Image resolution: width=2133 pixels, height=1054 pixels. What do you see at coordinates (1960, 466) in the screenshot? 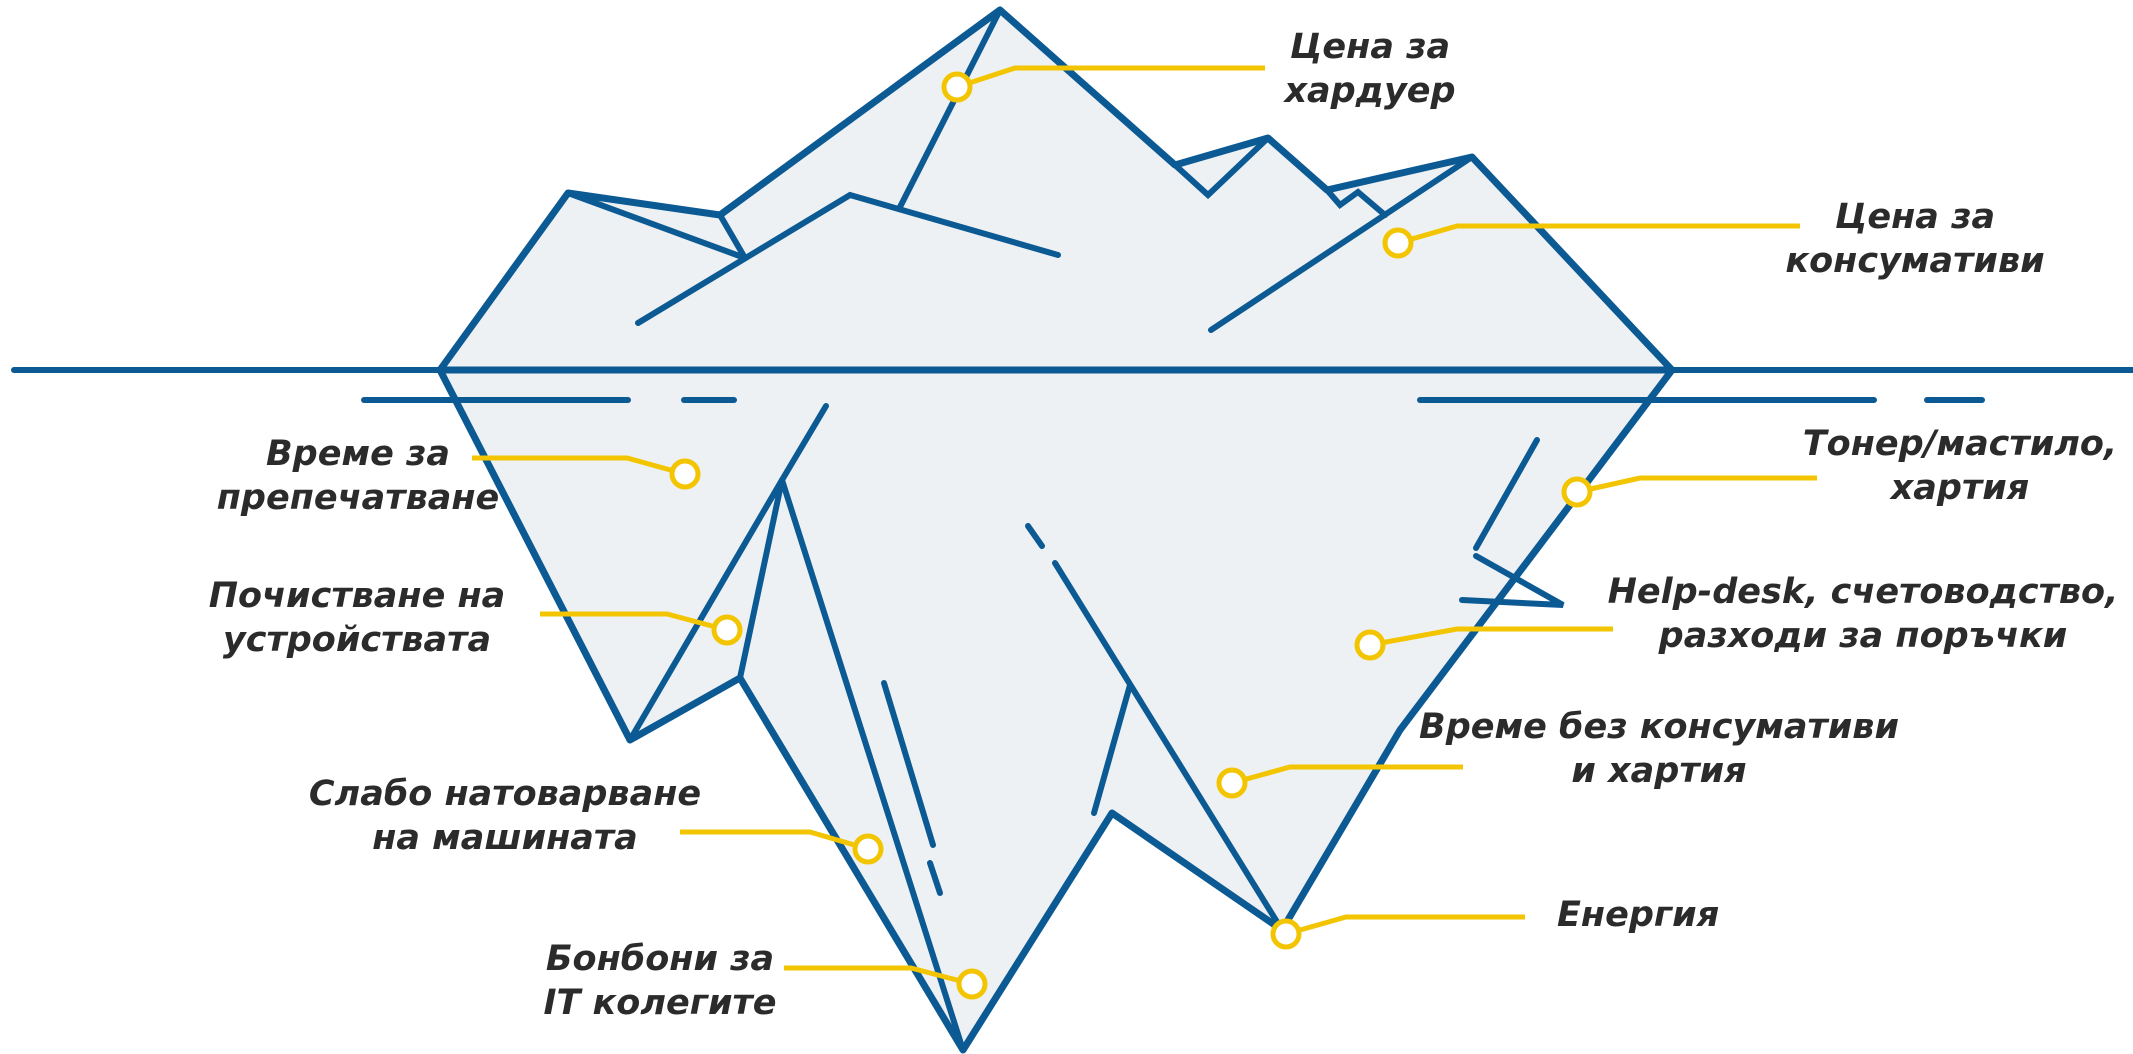
I see `label-toner-paper: Тонер/мастило, хартия` at bounding box center [1960, 466].